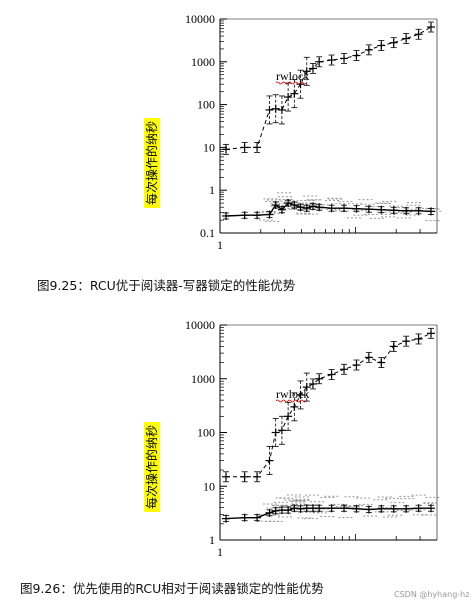 The width and height of the screenshot is (473, 605). What do you see at coordinates (166, 285) in the screenshot?
I see `figure-9-25-caption: 图9.25：RCU优于阅读器-写器锁定的性能优势` at bounding box center [166, 285].